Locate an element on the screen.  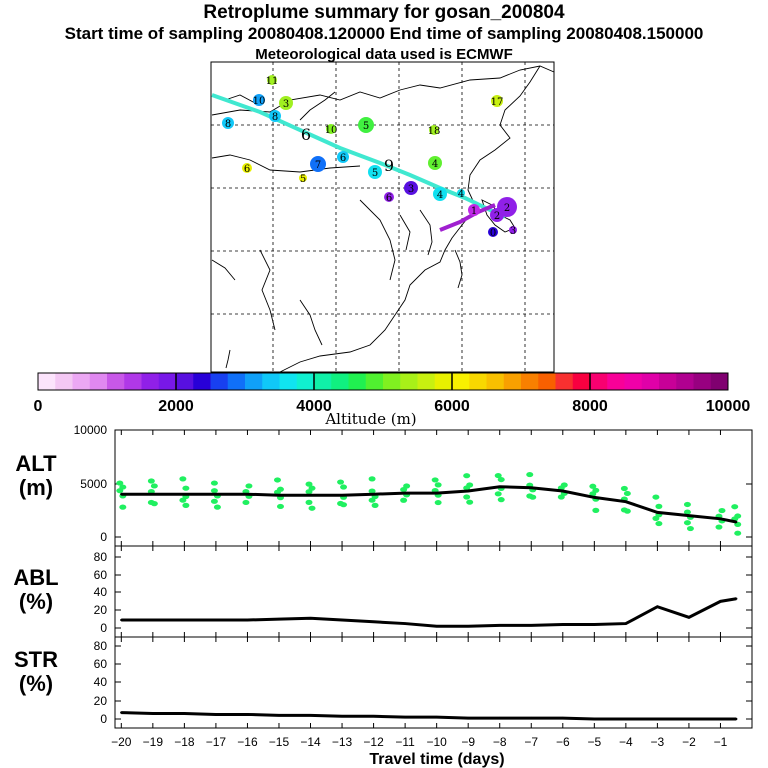
chart-title: Retroplume summary for gosan_200804 is located at coordinates (384, 12).